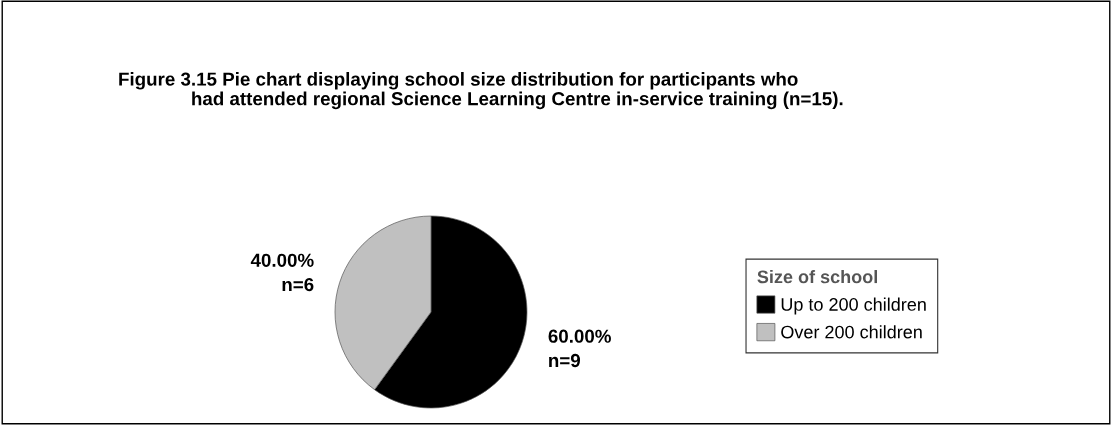 Image resolution: width=1112 pixels, height=425 pixels. What do you see at coordinates (853, 306) in the screenshot?
I see `legend-label: Up to 200 children` at bounding box center [853, 306].